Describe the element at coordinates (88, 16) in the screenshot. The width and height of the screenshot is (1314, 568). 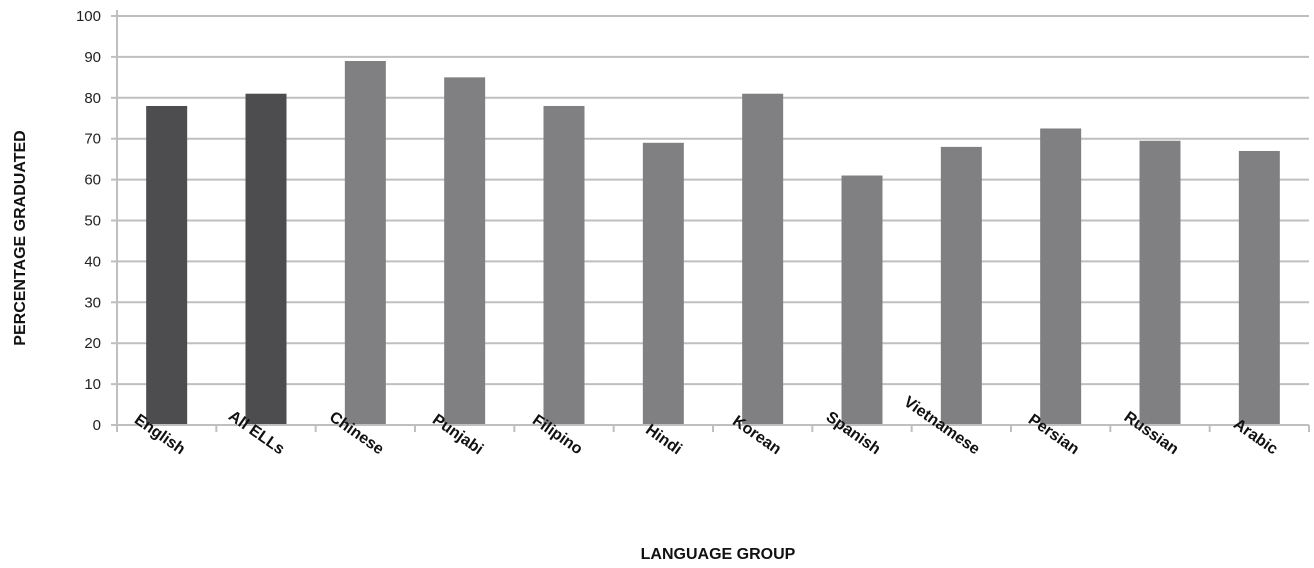
I see `y-tick-label: 100` at that location.